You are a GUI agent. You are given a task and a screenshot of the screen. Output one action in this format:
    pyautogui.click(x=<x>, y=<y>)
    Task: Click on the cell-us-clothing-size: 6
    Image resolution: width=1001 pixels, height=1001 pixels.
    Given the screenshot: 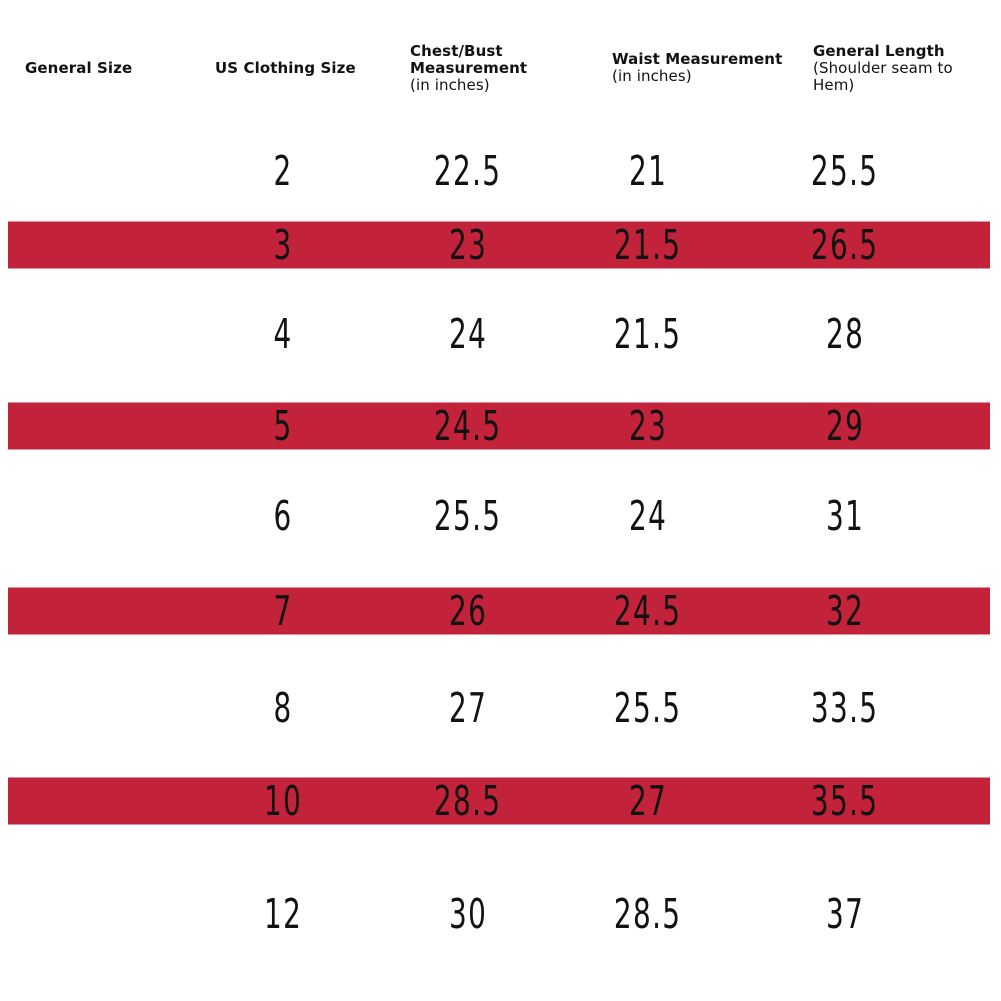 What is the action you would take?
    pyautogui.click(x=283, y=515)
    